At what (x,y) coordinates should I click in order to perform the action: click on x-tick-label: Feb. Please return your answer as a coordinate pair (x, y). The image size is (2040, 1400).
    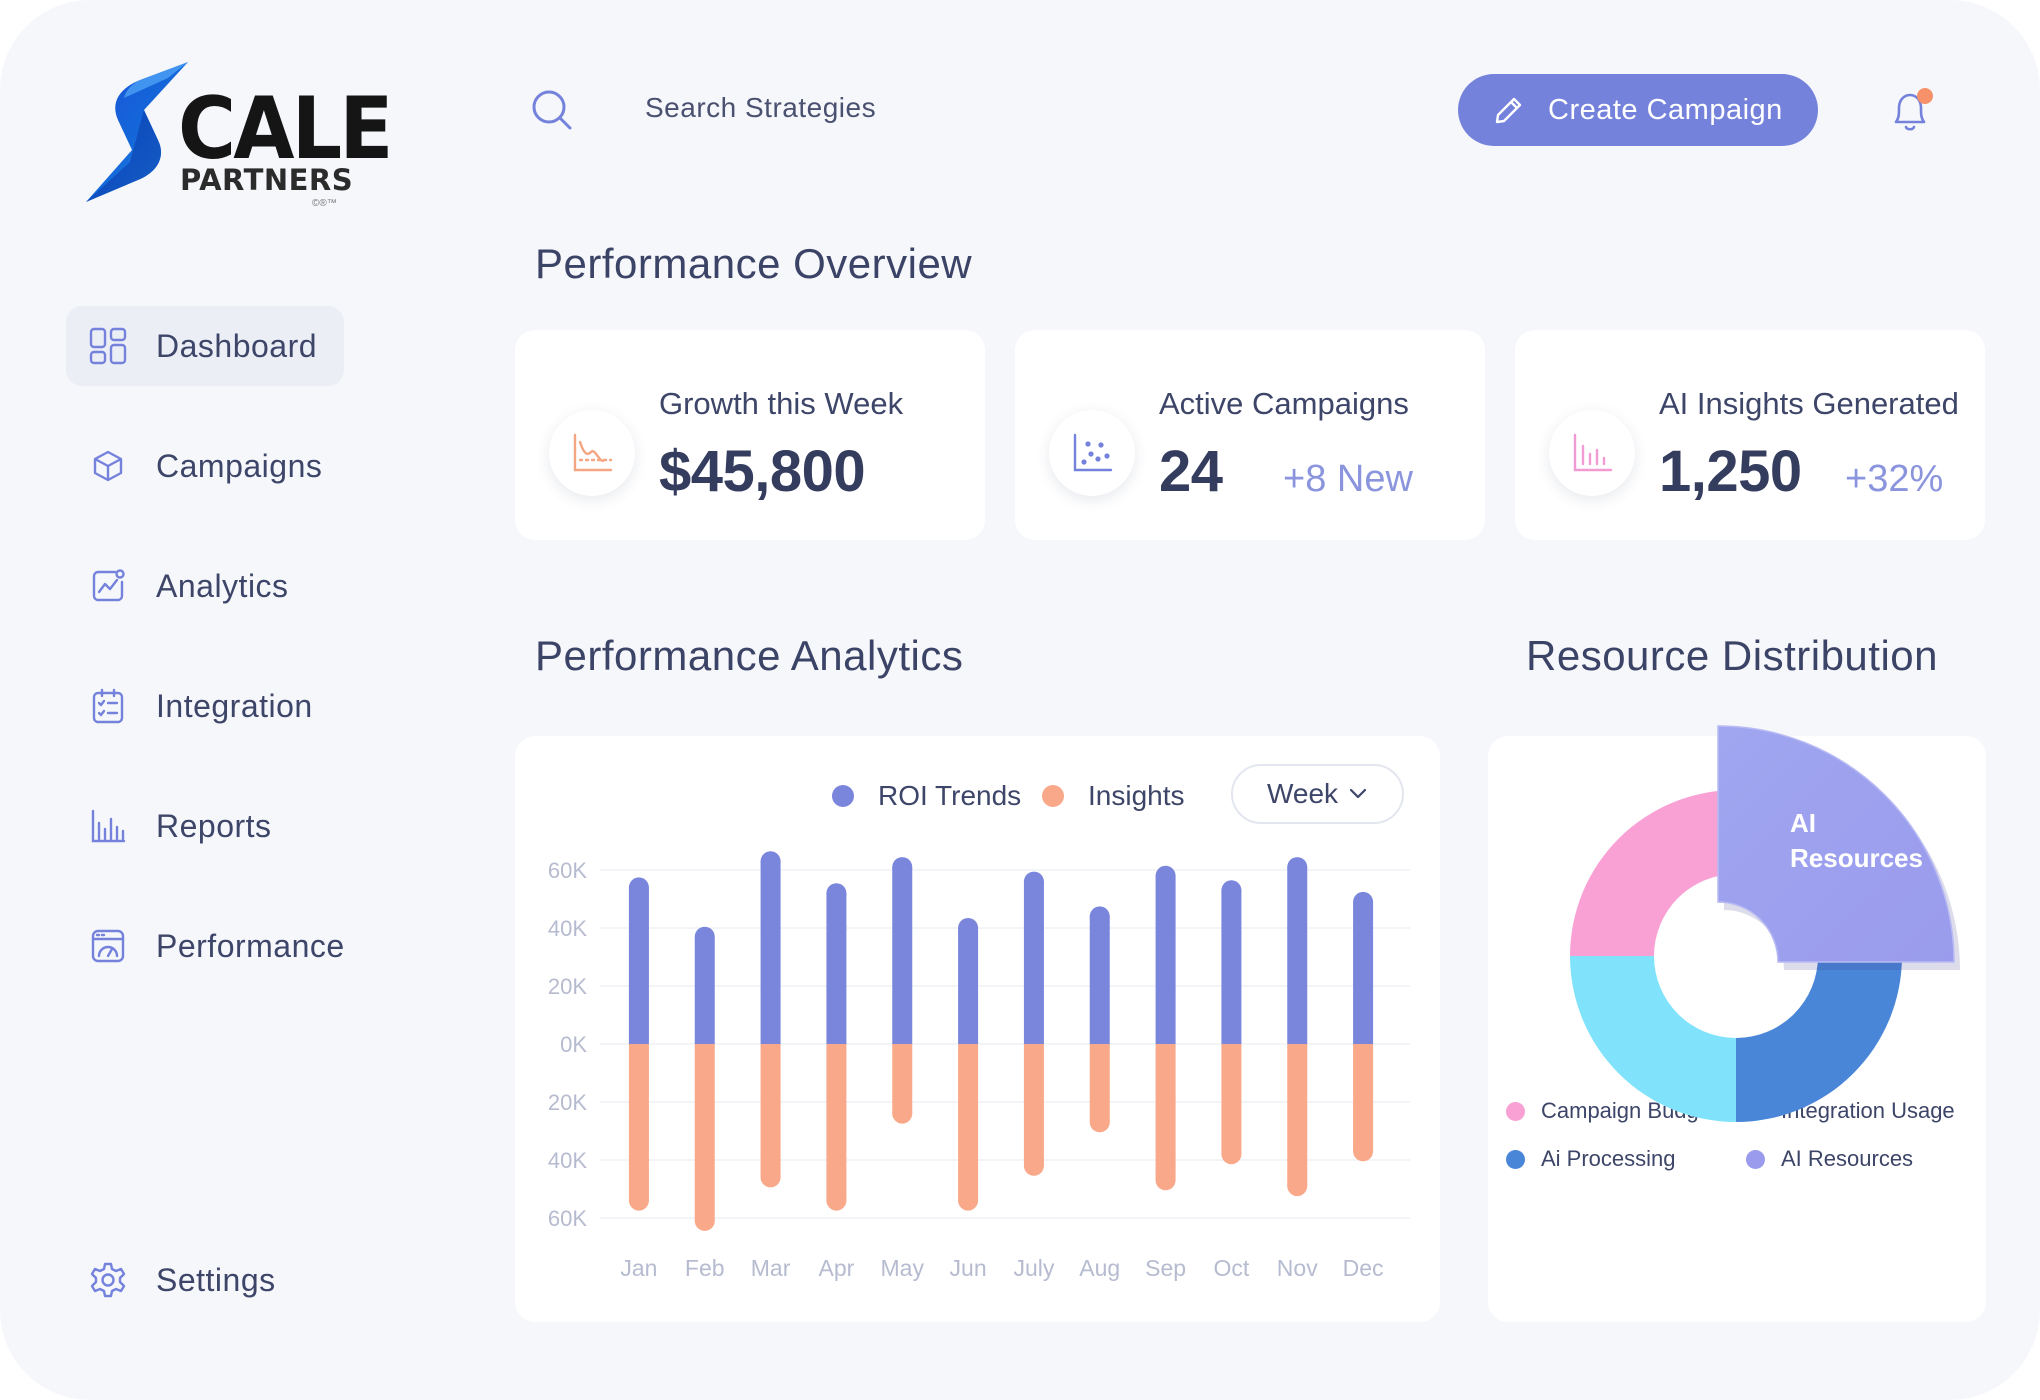
    Looking at the image, I should click on (705, 1268).